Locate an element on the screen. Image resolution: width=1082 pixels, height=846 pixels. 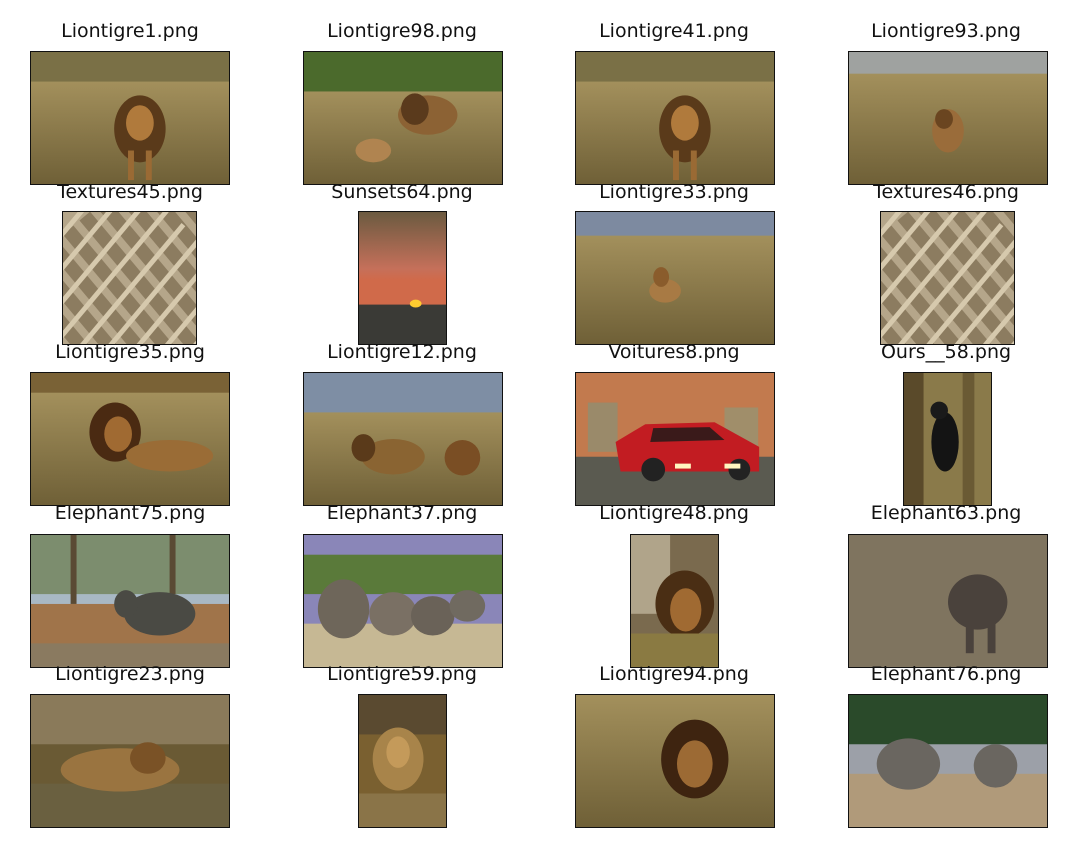
image-title: Liontigre23.png is located at coordinates (130, 674).